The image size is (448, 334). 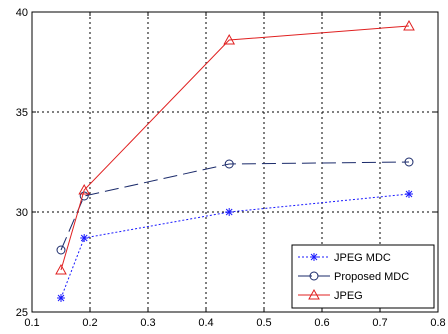 I want to click on y-tick-label: 30, so click(x=22, y=213).